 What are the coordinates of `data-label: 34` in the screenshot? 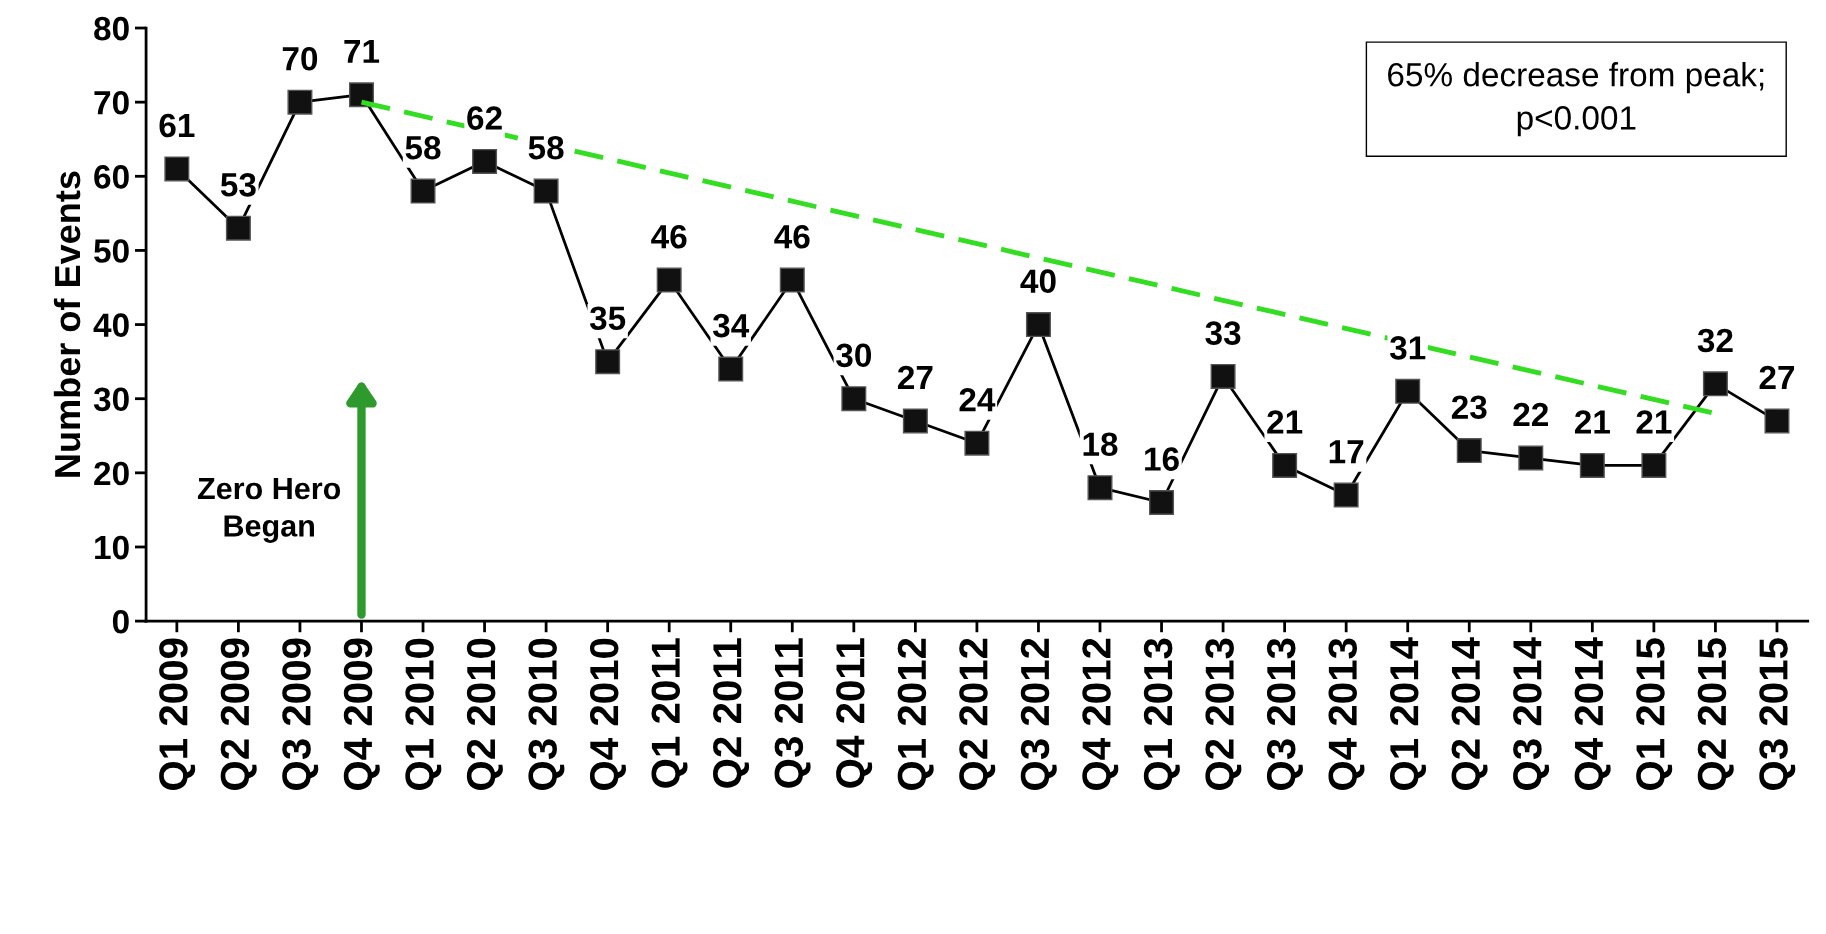 It's located at (731, 325).